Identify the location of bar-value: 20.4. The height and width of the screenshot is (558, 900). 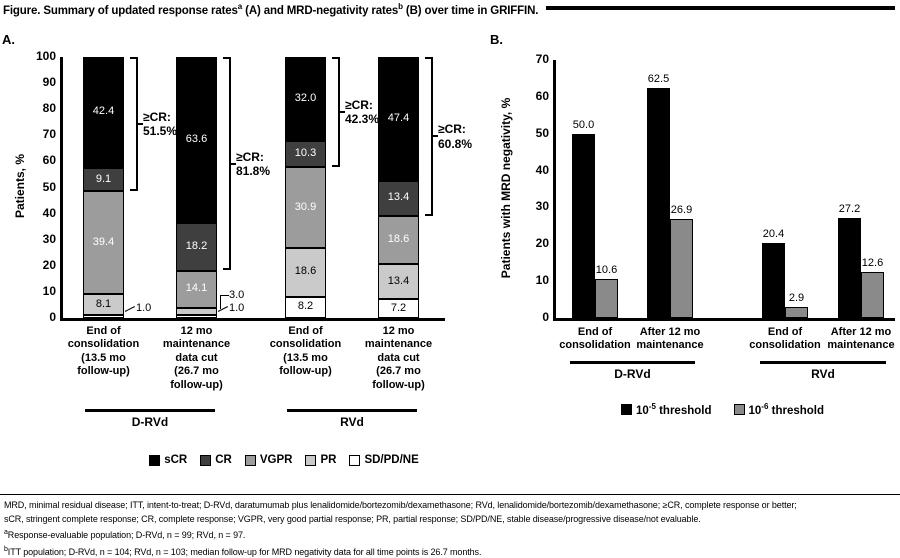
(773, 233).